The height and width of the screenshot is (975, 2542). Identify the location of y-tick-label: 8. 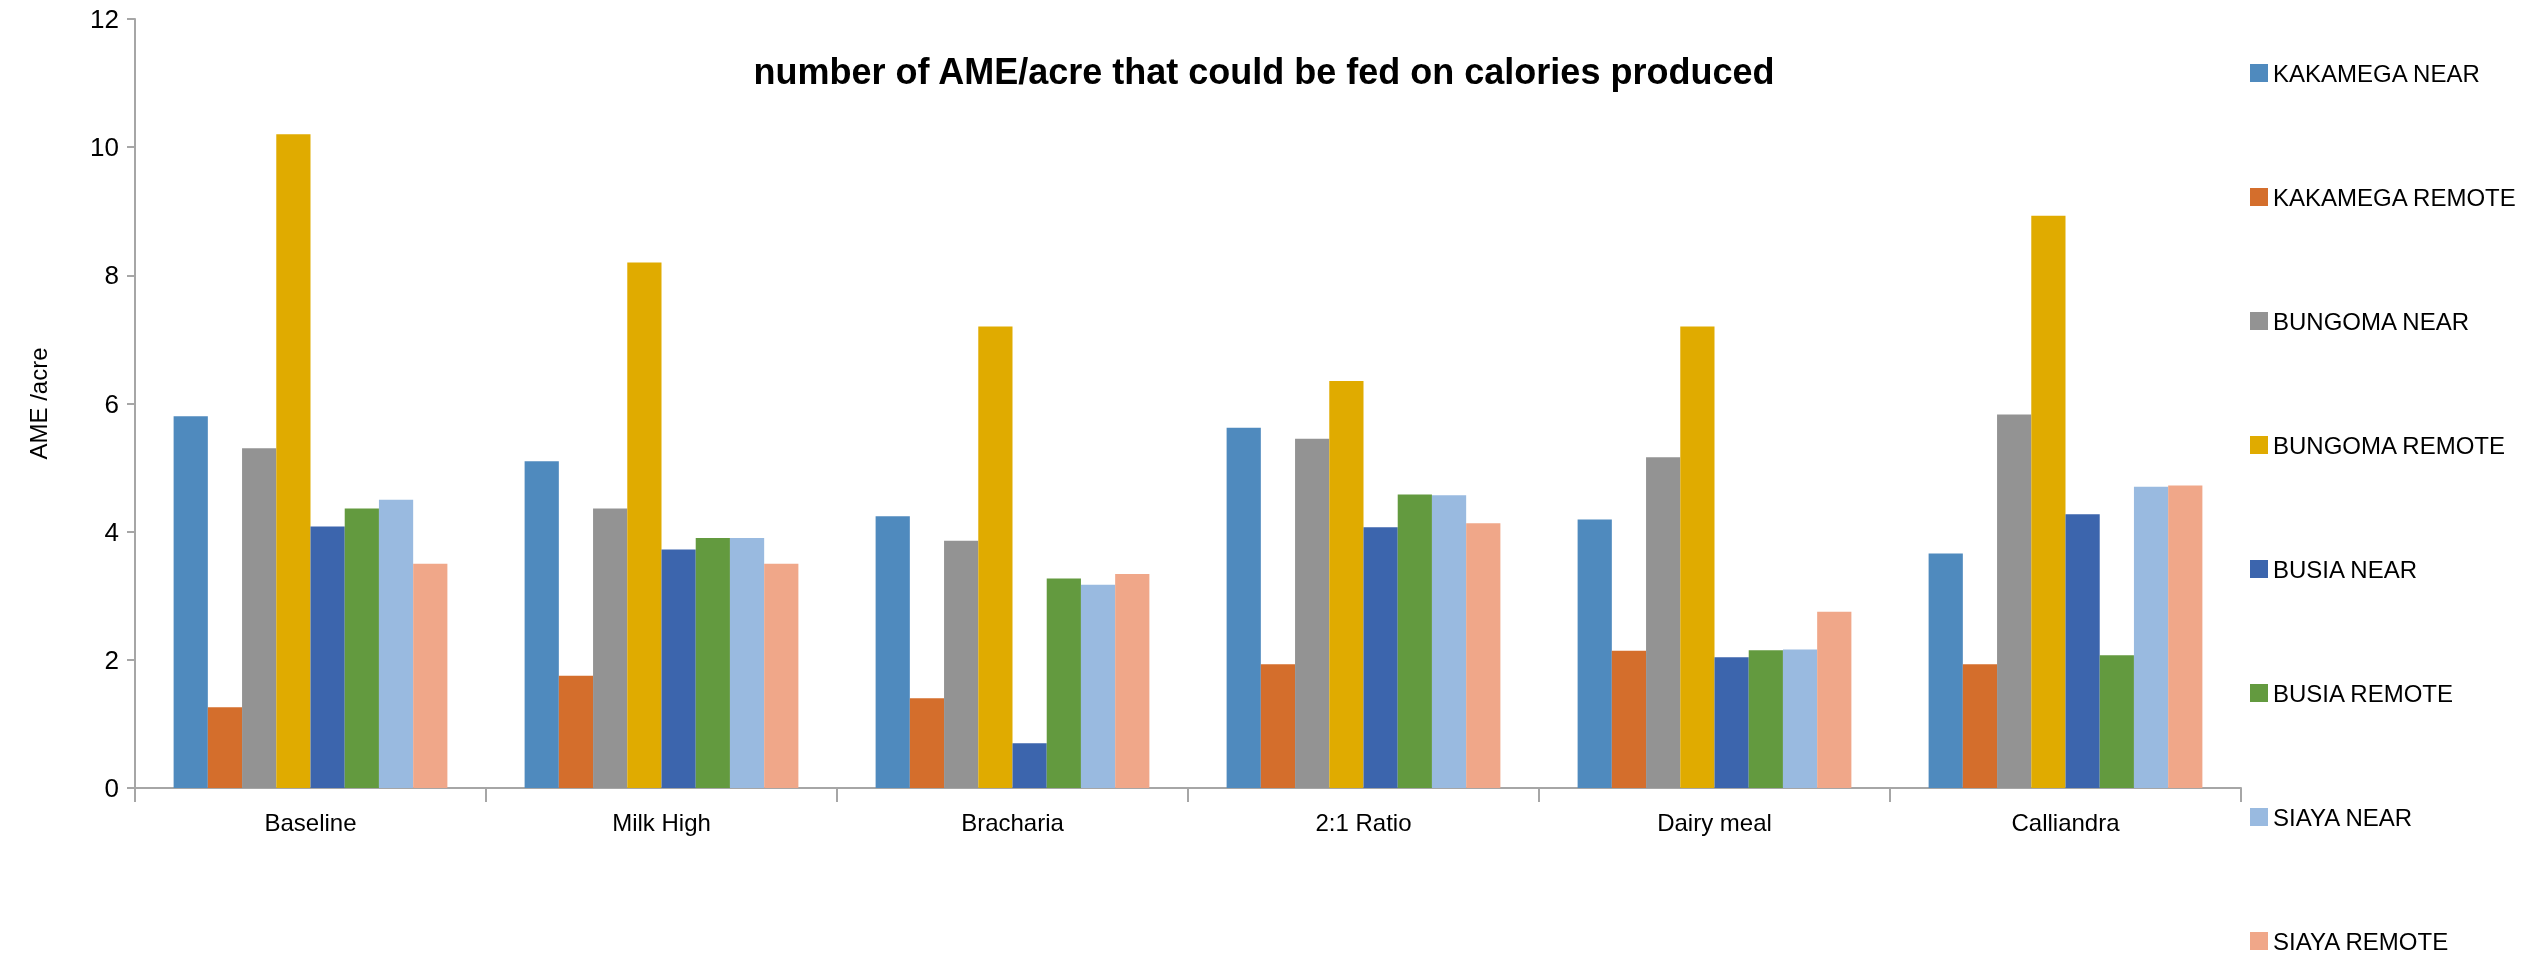
(111, 275).